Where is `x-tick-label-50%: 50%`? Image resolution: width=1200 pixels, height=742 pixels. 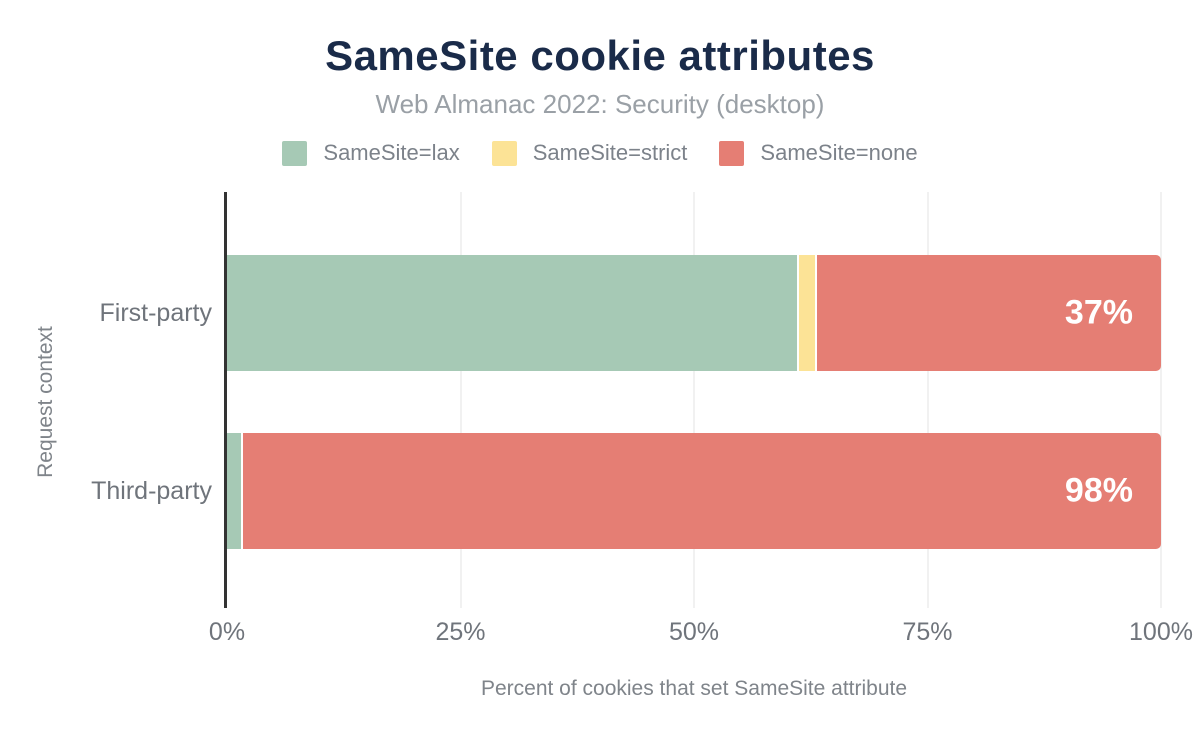 x-tick-label-50%: 50% is located at coordinates (694, 632).